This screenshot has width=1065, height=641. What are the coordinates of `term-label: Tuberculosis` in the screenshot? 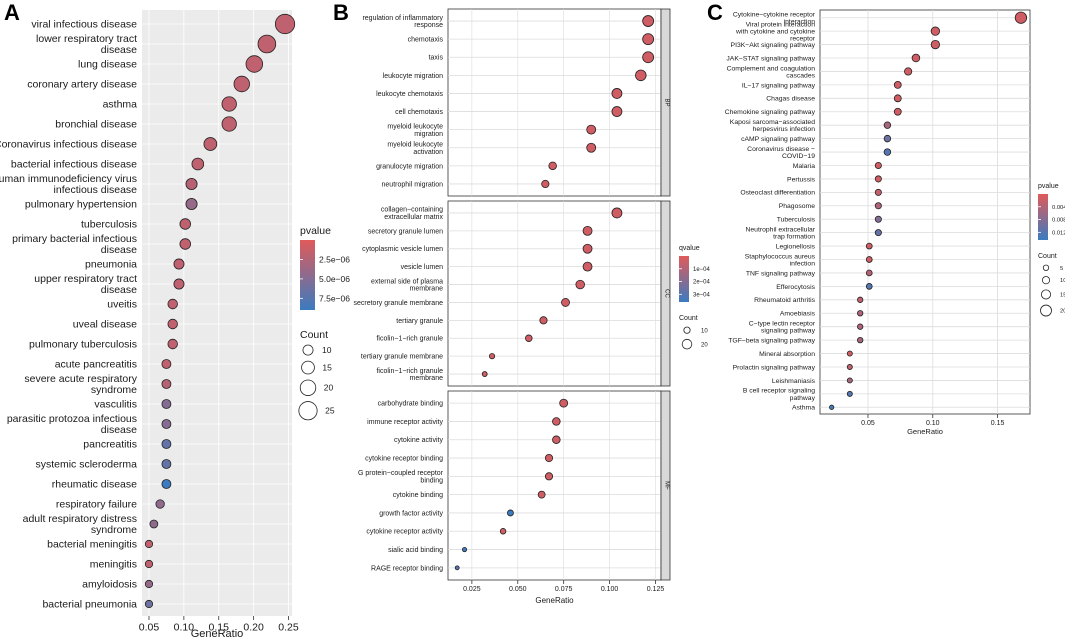 It's located at (796, 220).